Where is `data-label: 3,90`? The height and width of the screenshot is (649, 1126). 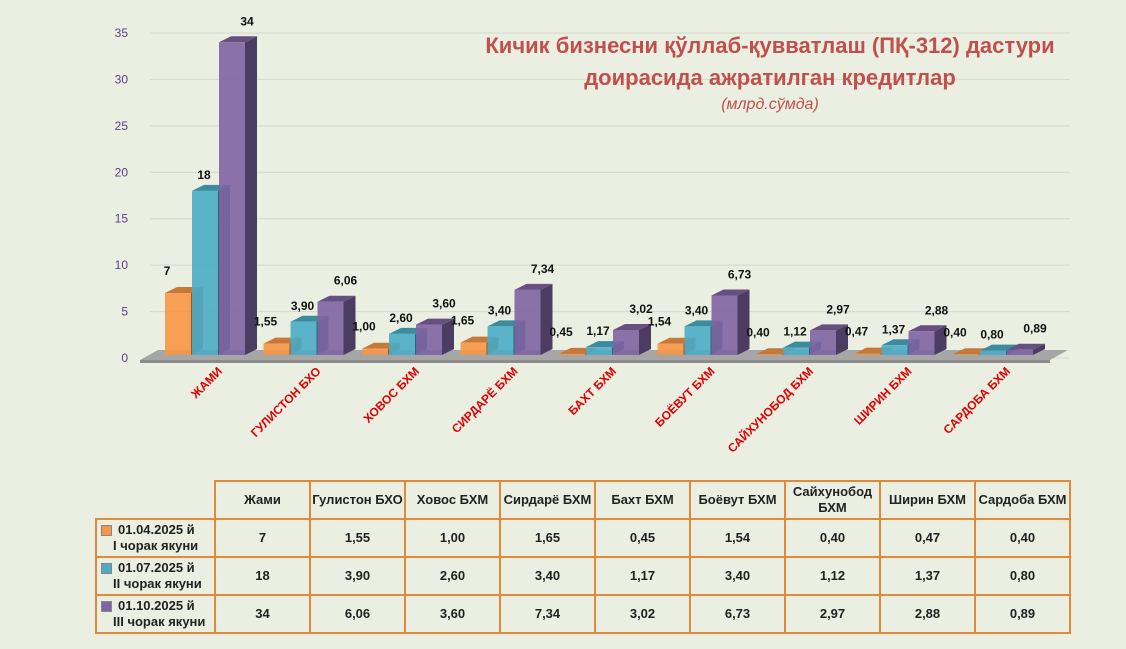 data-label: 3,90 is located at coordinates (303, 306).